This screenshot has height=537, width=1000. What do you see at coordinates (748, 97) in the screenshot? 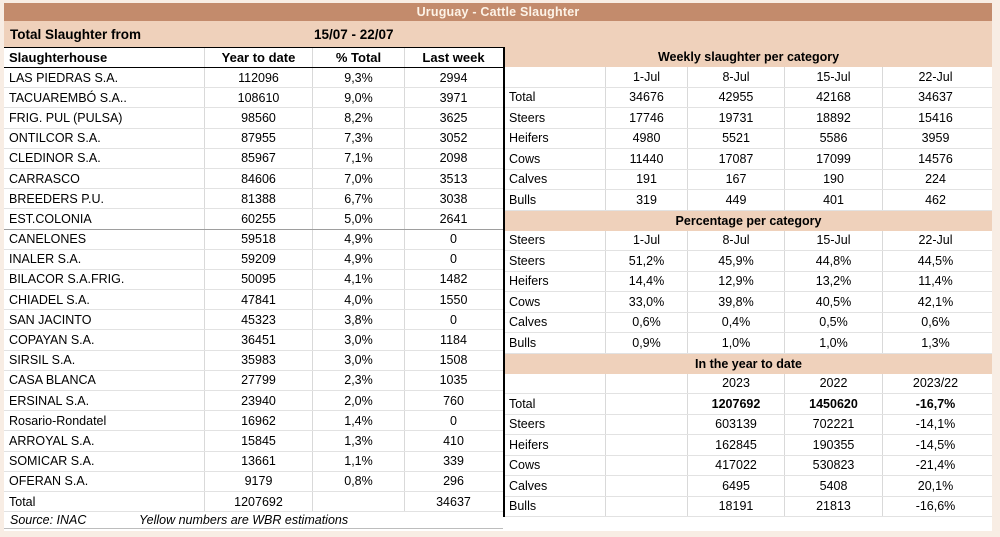
I see `table-row: Total 34676 42955 42168 34637` at bounding box center [748, 97].